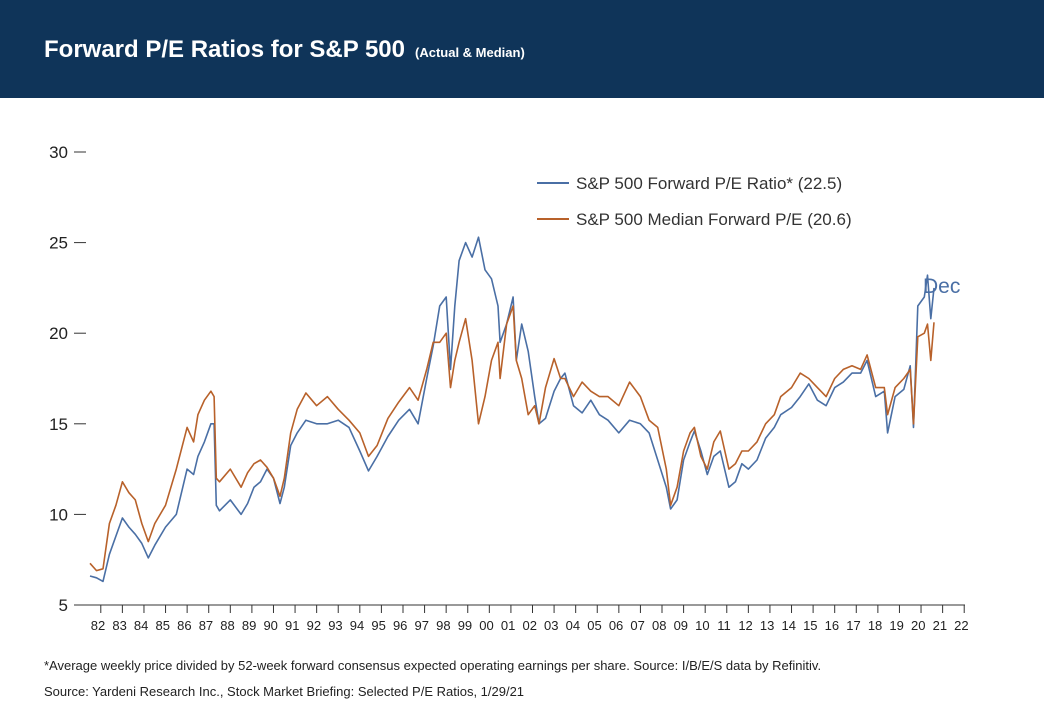  I want to click on x-tick-label: 99, so click(465, 625).